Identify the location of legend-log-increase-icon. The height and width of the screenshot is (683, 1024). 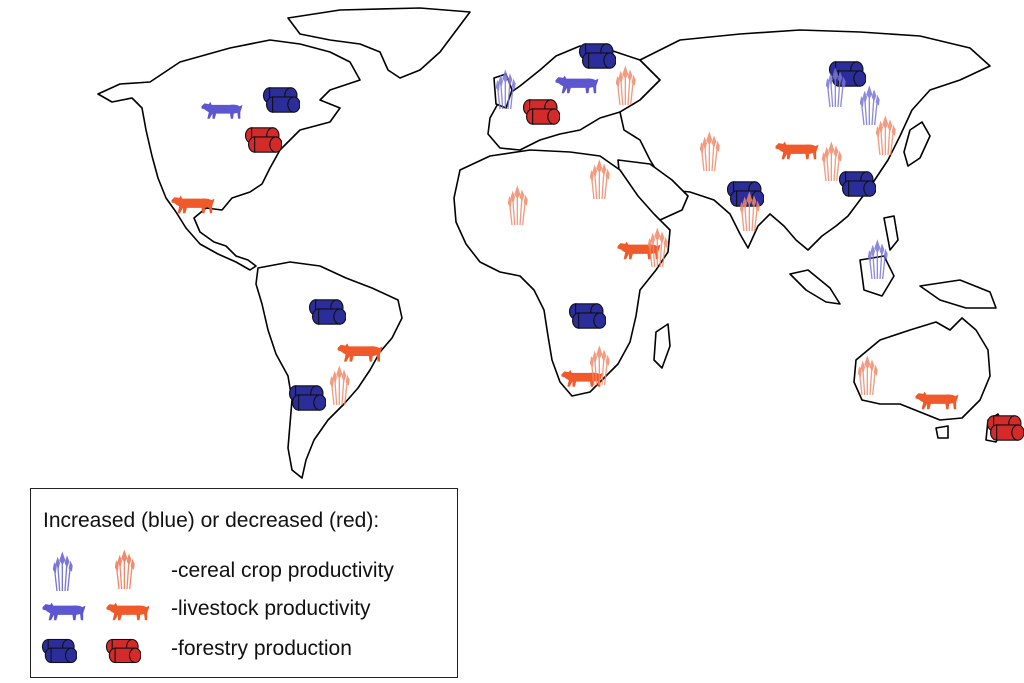
(59, 651).